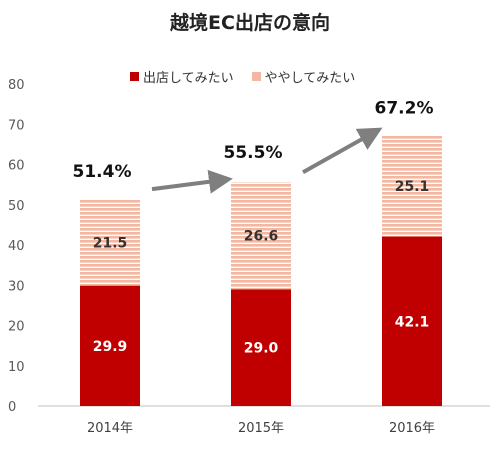 This screenshot has height=451, width=500. I want to click on y-tick-label-1: 10, so click(16, 367).